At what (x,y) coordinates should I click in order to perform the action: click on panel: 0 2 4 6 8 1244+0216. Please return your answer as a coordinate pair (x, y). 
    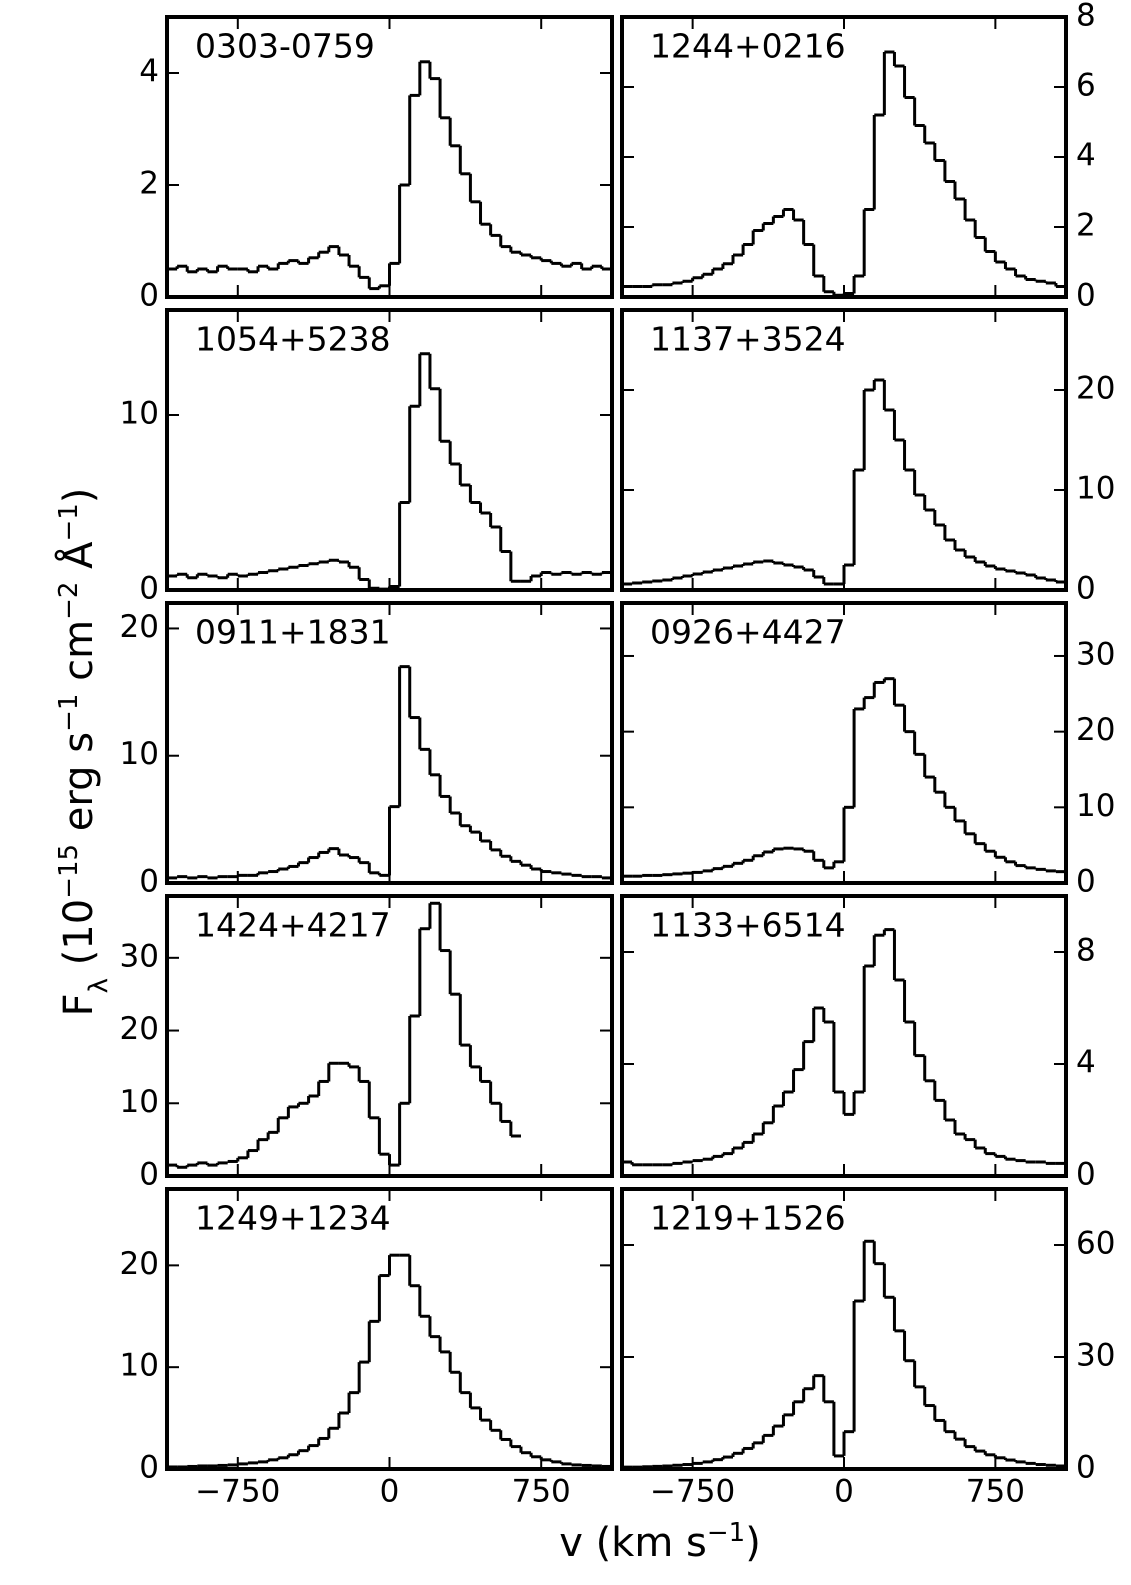
    Looking at the image, I should click on (858, 157).